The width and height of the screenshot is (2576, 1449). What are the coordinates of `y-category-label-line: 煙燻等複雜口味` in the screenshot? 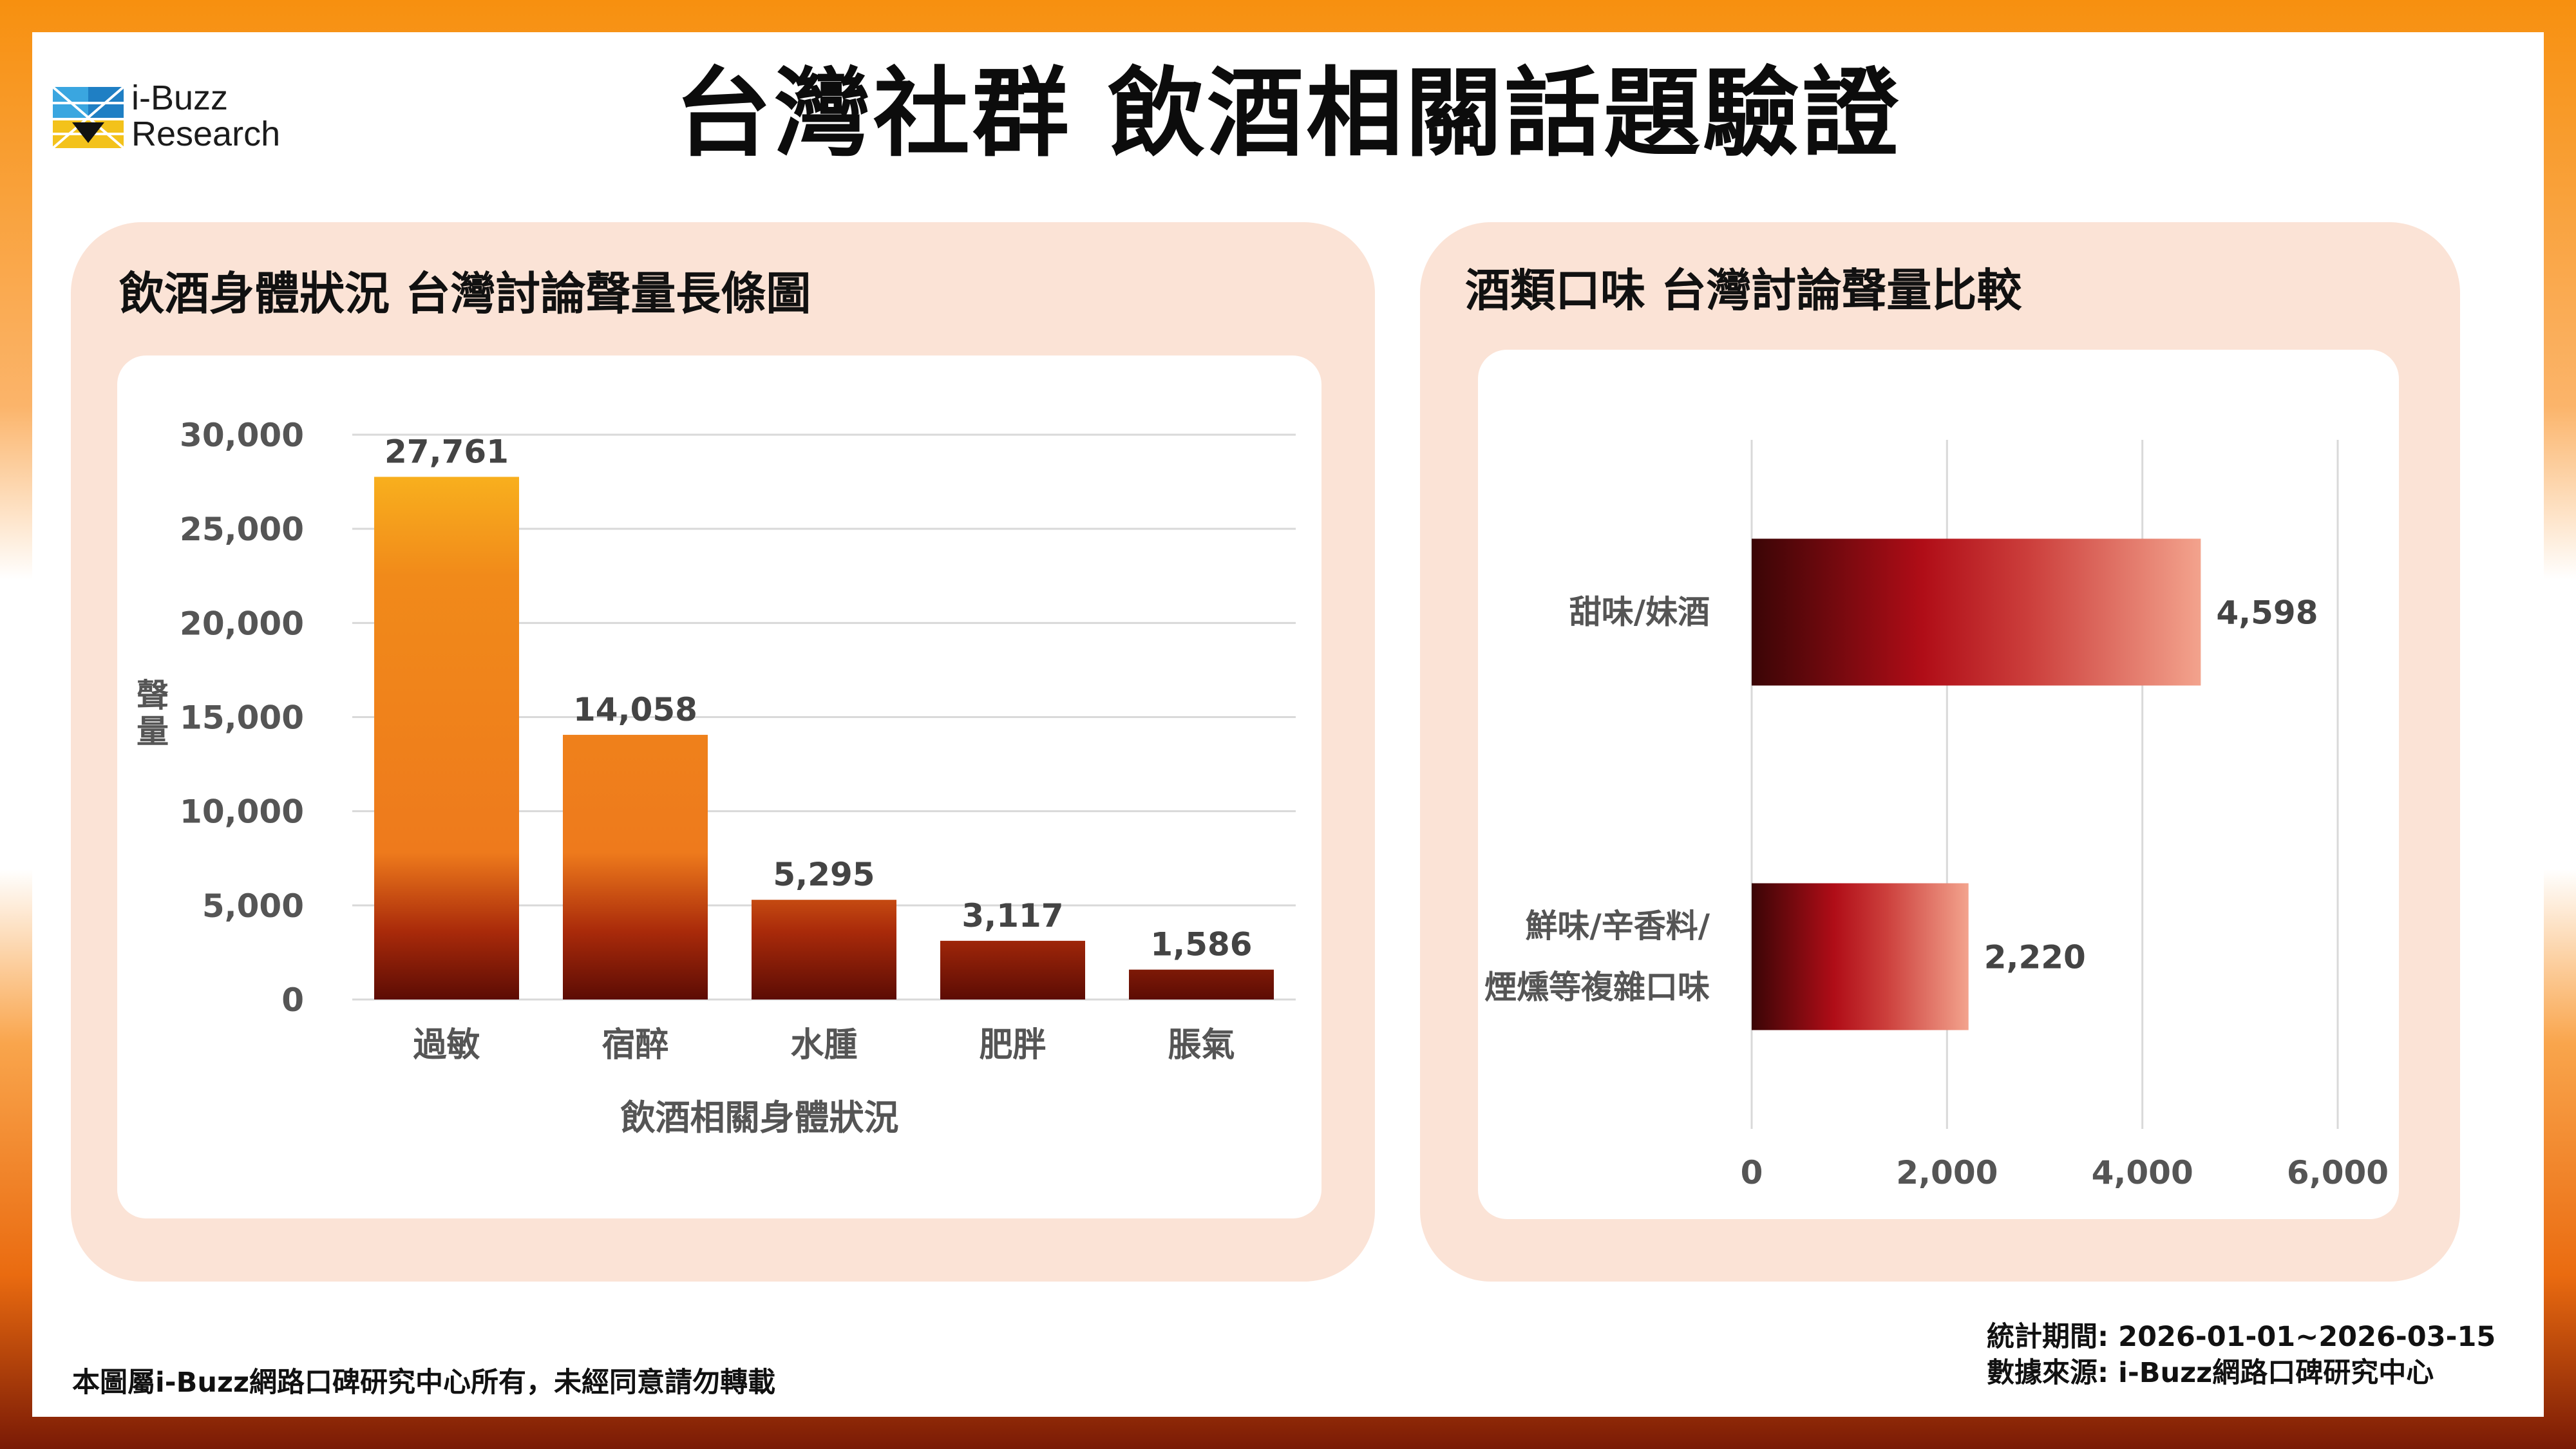 It's located at (1597, 987).